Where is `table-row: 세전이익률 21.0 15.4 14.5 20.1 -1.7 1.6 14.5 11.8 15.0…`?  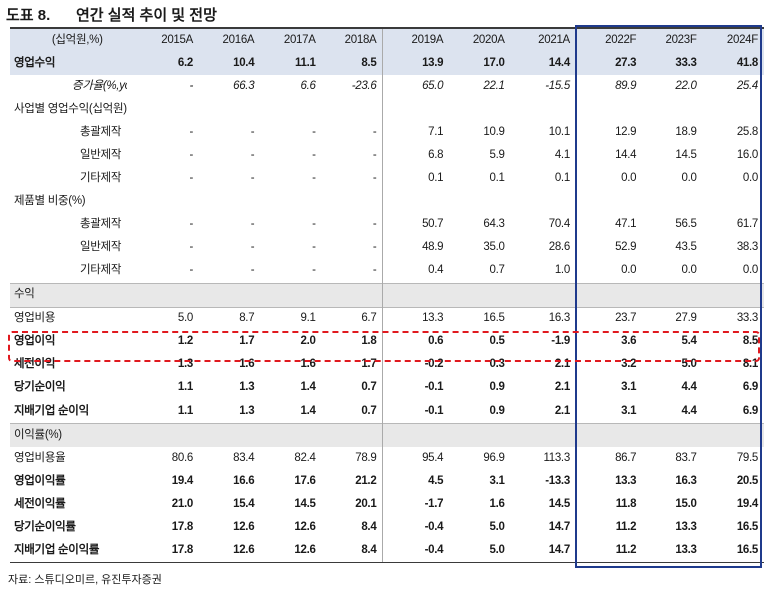
table-row: 세전이익률 21.0 15.4 14.5 20.1 -1.7 1.6 14.5 11.8 15.0… is located at coordinates (387, 504).